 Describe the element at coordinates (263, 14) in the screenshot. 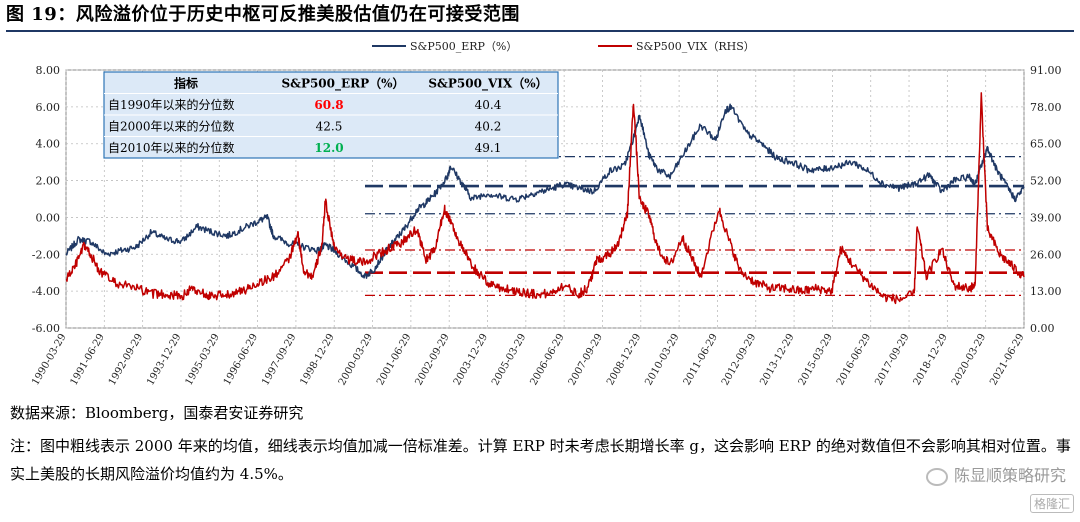

I see `figure-title: 图 19：风险溢价位于历史中枢可反推美股估值仍在可接受范围` at that location.